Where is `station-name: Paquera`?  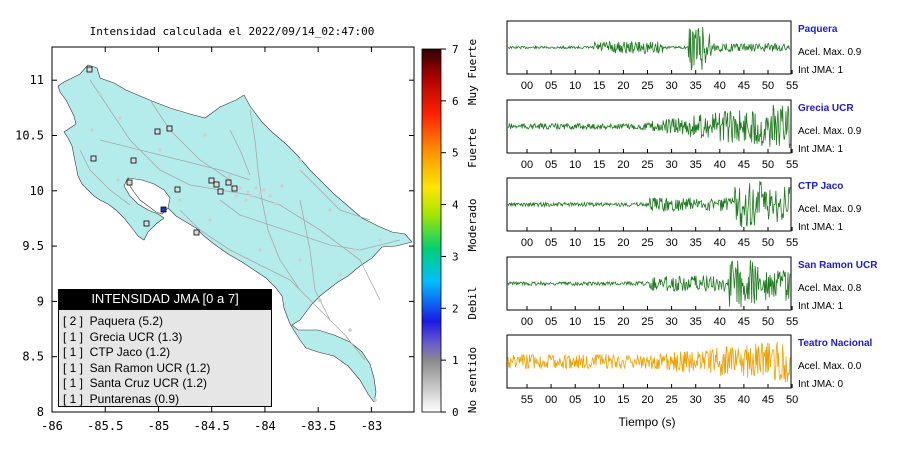 station-name: Paquera is located at coordinates (818, 29).